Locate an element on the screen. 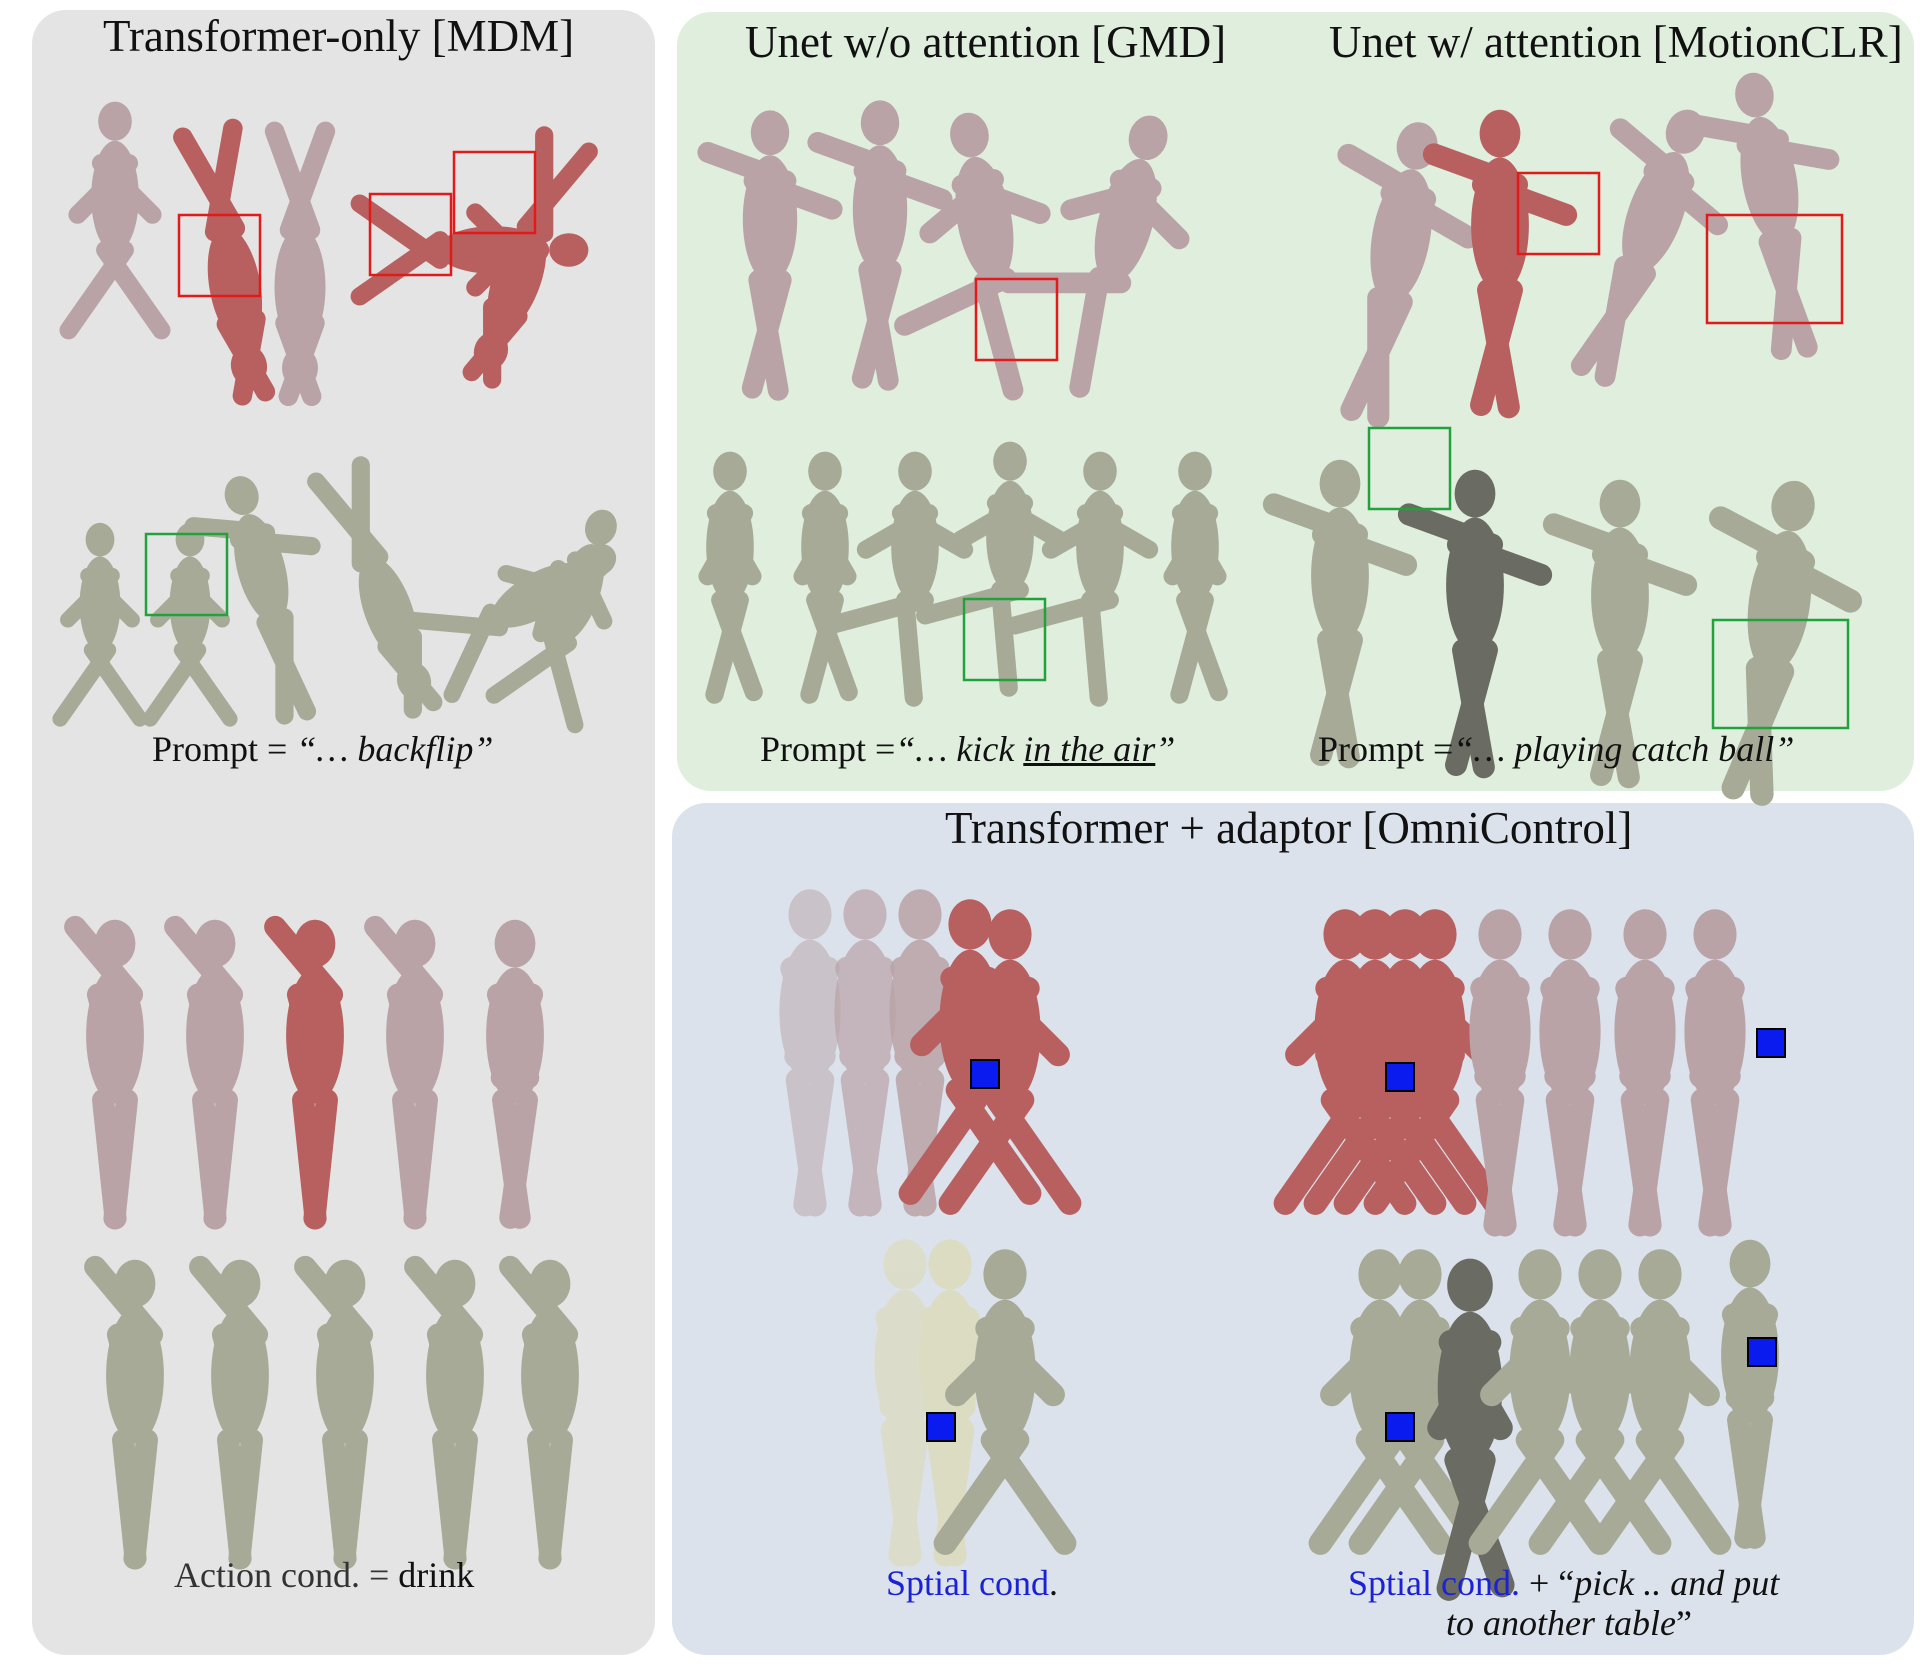 The image size is (1928, 1664). caption-plus-quote: + “ is located at coordinates (1547, 1583).